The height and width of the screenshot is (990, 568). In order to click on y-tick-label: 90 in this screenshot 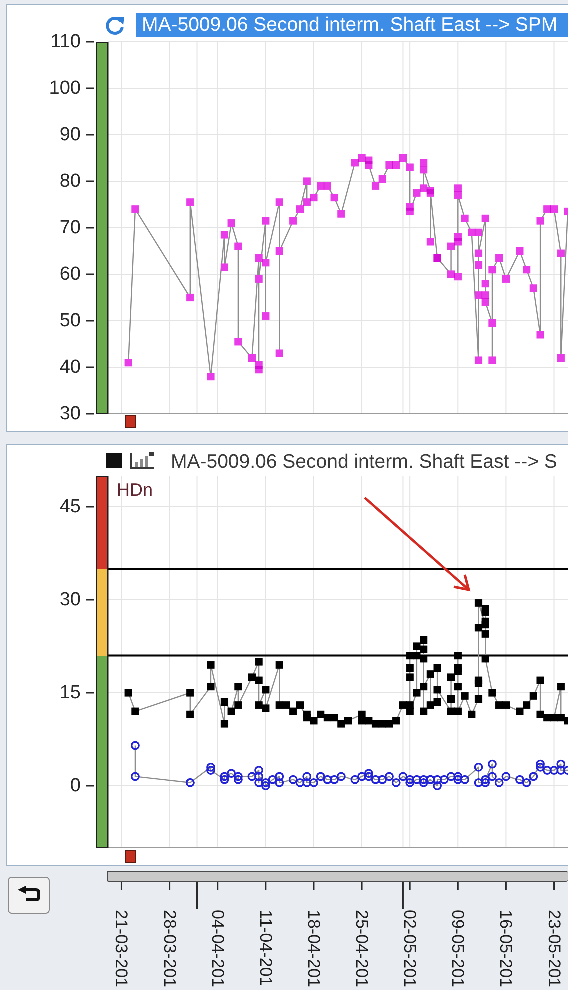, I will do `click(70, 135)`.